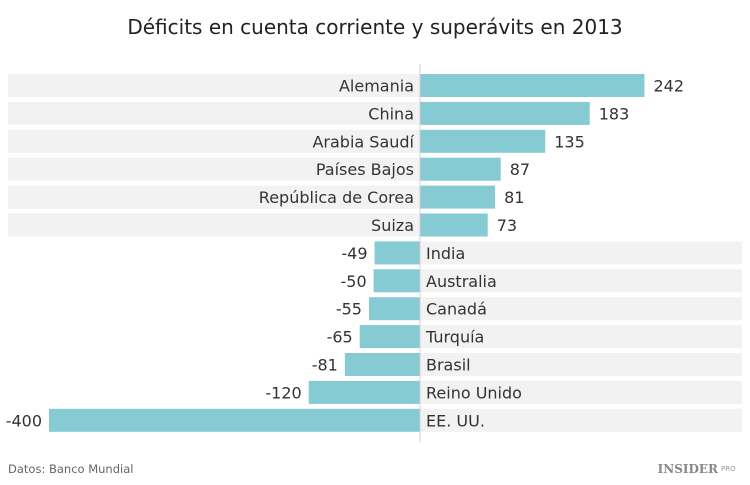 The width and height of the screenshot is (750, 485). I want to click on data-label: -400, so click(24, 420).